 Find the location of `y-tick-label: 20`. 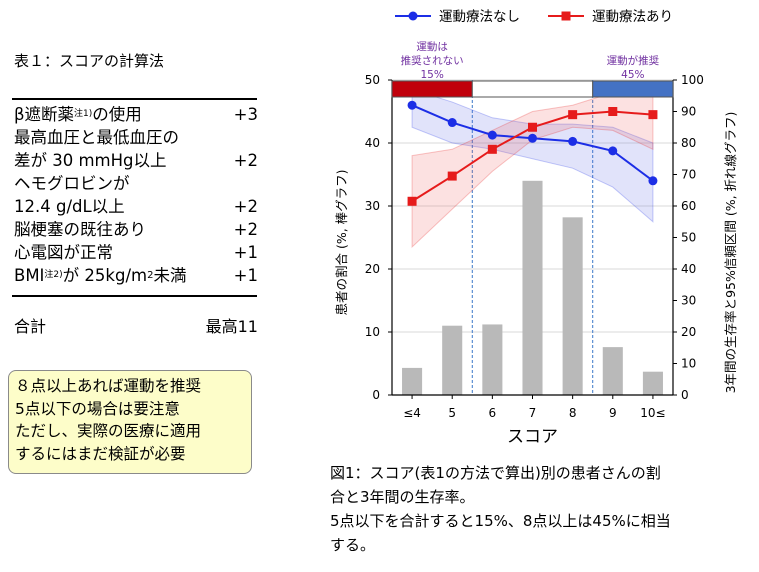

y-tick-label: 20 is located at coordinates (372, 269).